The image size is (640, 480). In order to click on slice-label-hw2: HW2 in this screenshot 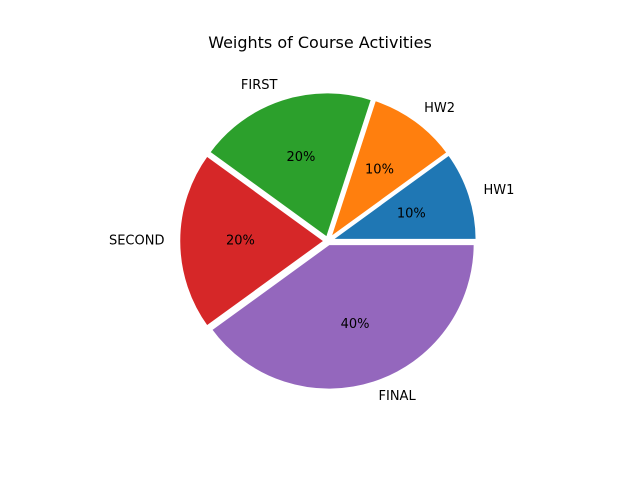, I will do `click(439, 108)`.